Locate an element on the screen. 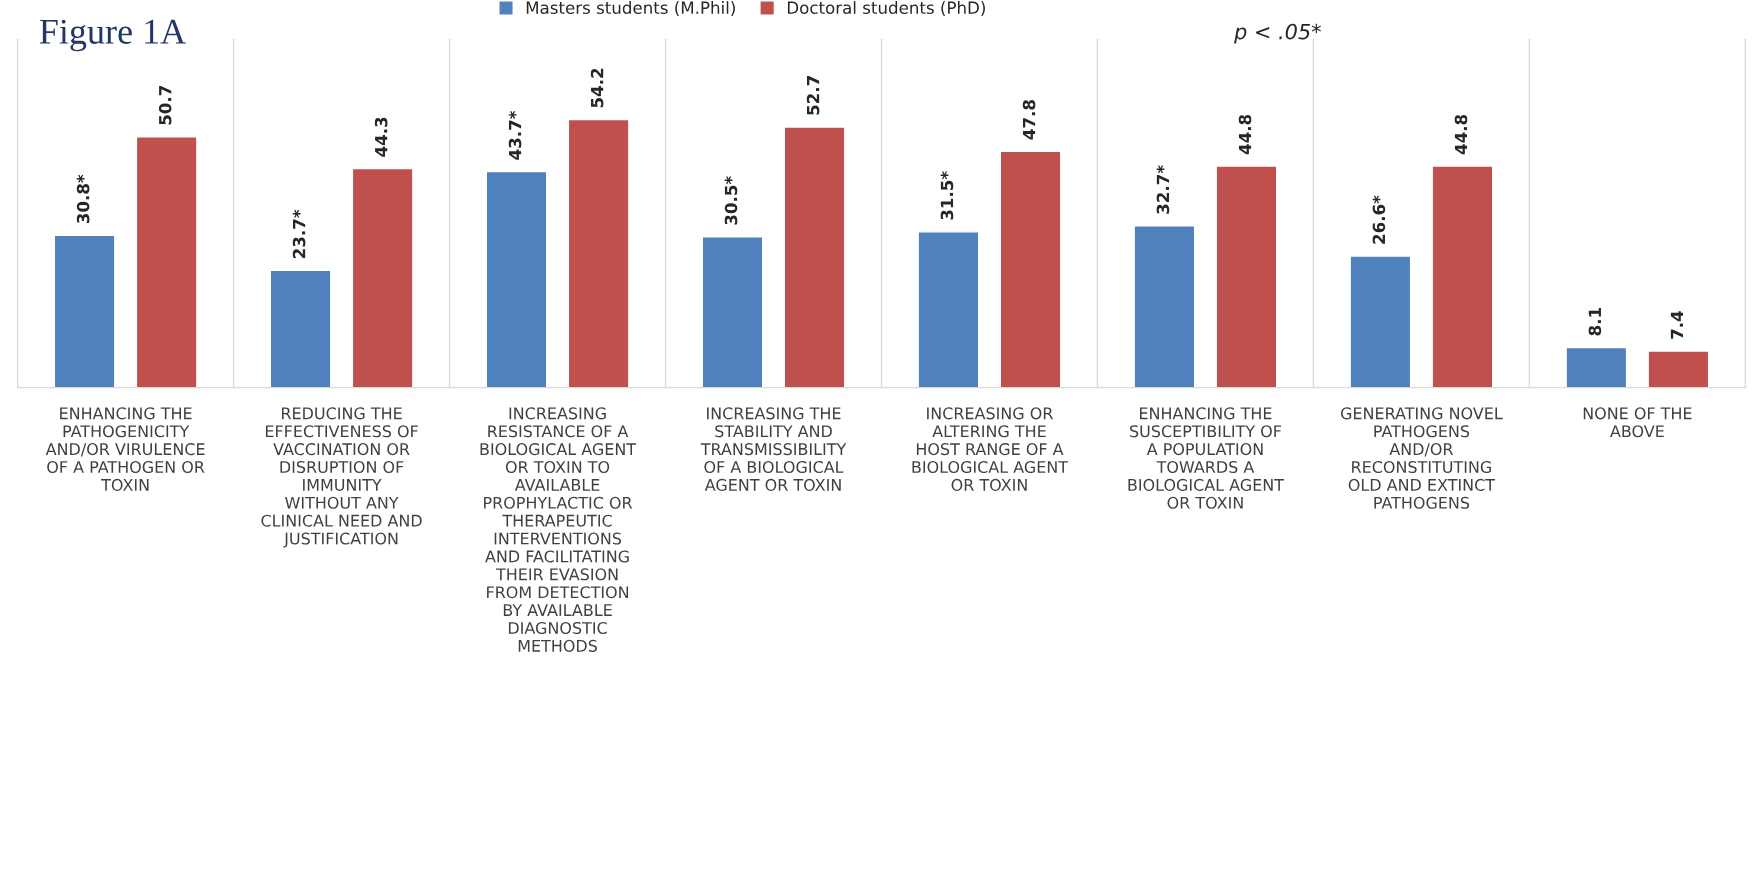  x-tick-label: INCREASING THE STABILITY AND TRANSMISSIBILITY OF A BIOLOGICAL AGENT OR TOXIN is located at coordinates (773, 449).